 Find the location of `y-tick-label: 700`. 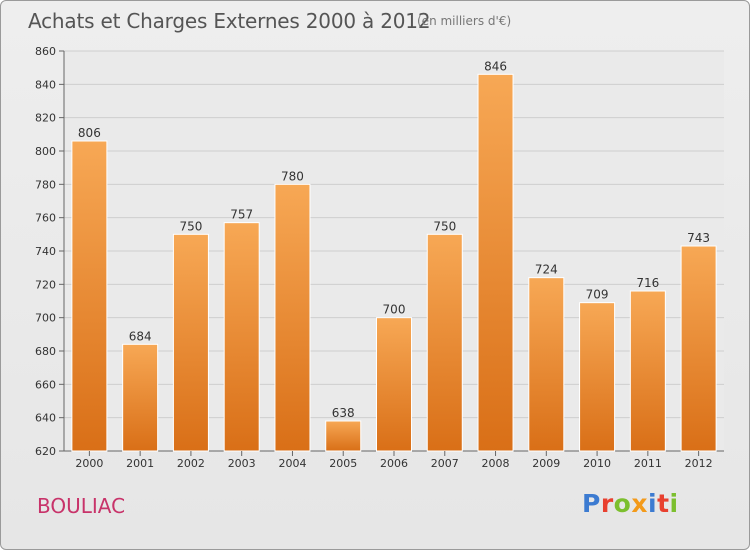

y-tick-label: 700 is located at coordinates (45, 318).